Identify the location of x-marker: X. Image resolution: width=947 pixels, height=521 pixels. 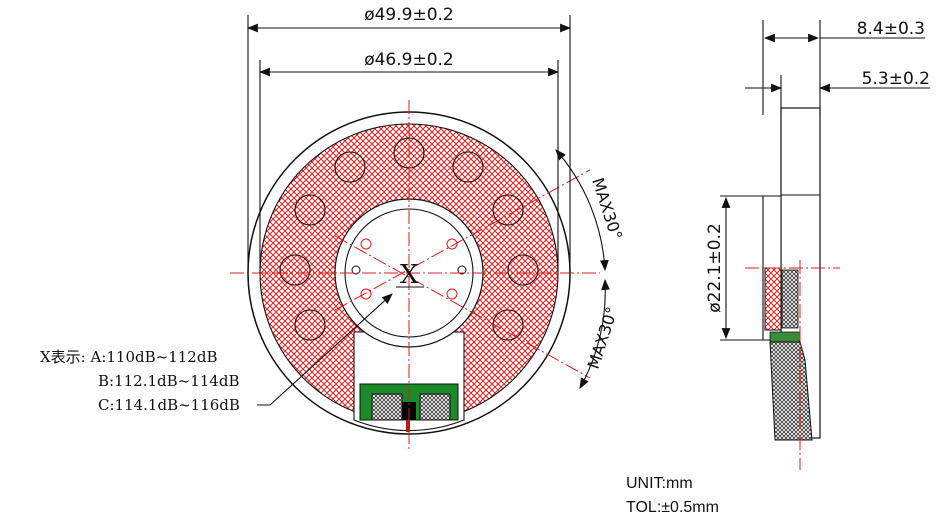
(409, 275).